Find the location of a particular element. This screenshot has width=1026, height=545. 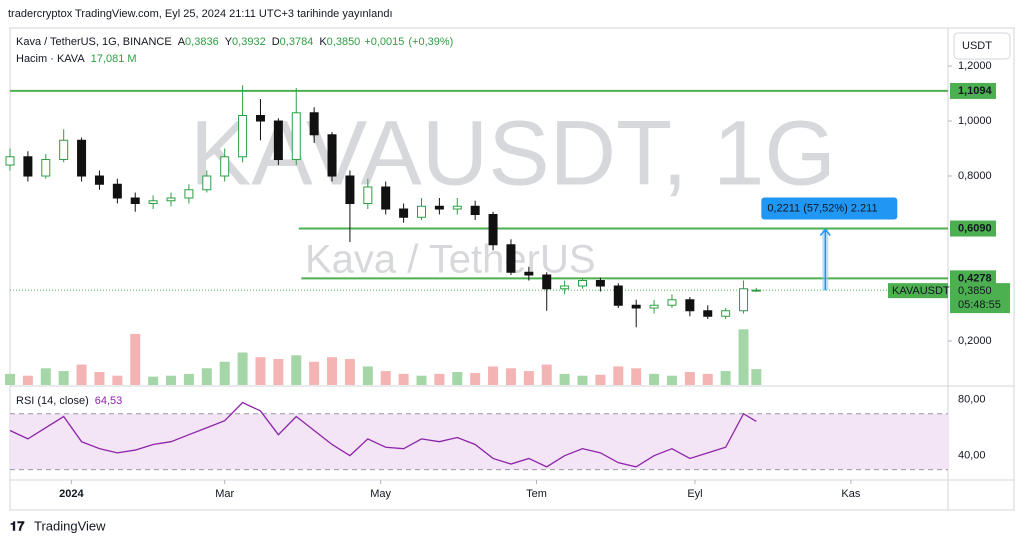

level-label: 0,6090 is located at coordinates (975, 228).